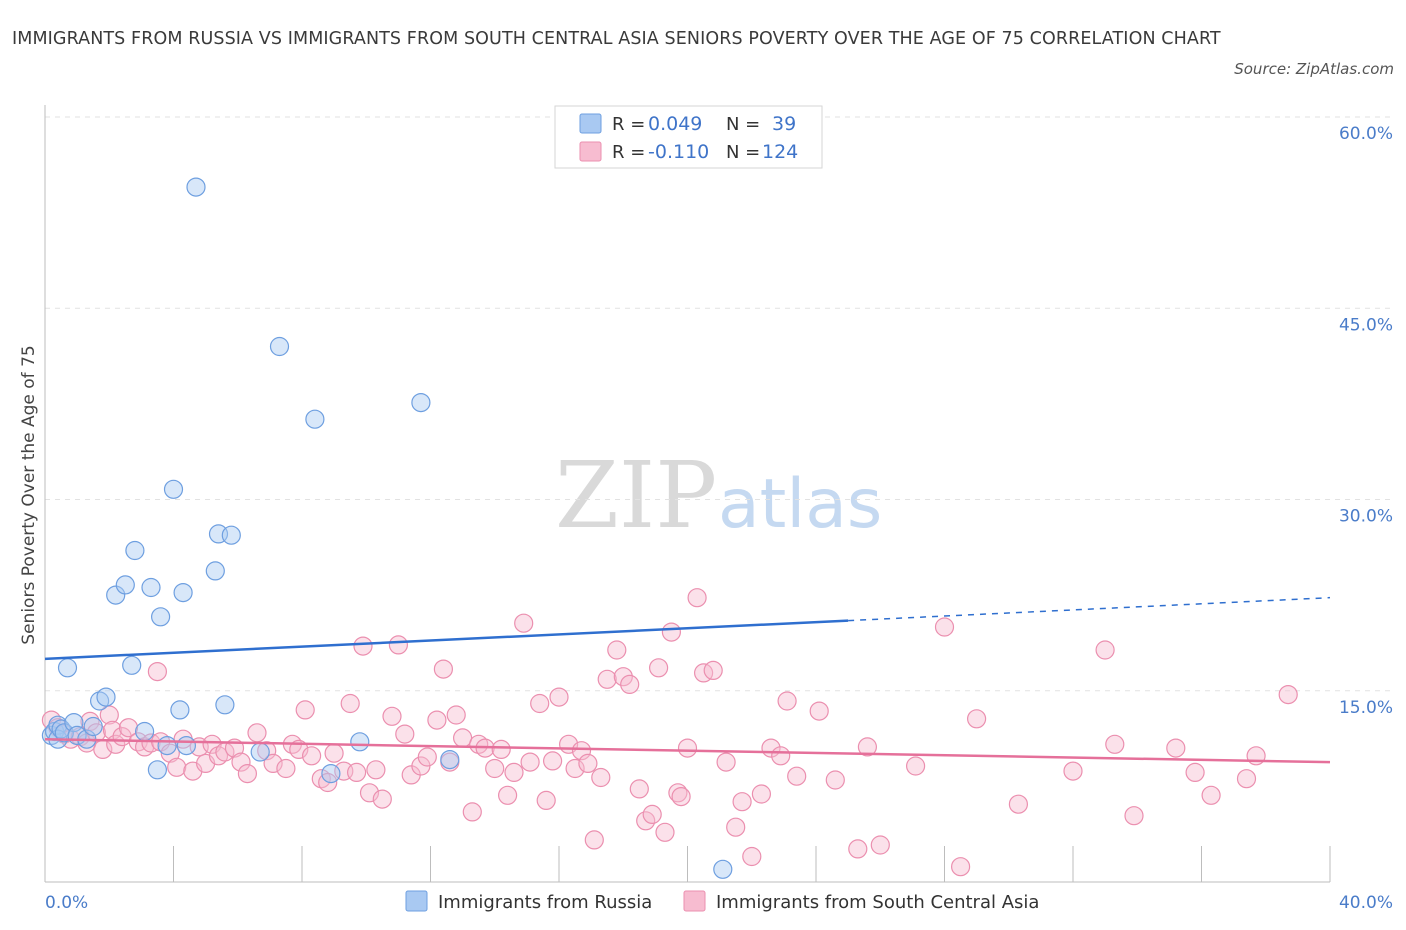 The height and width of the screenshot is (930, 1406). Describe the element at coordinates (66, 903) in the screenshot. I see `x-tick-label-0: 0.0%` at that location.